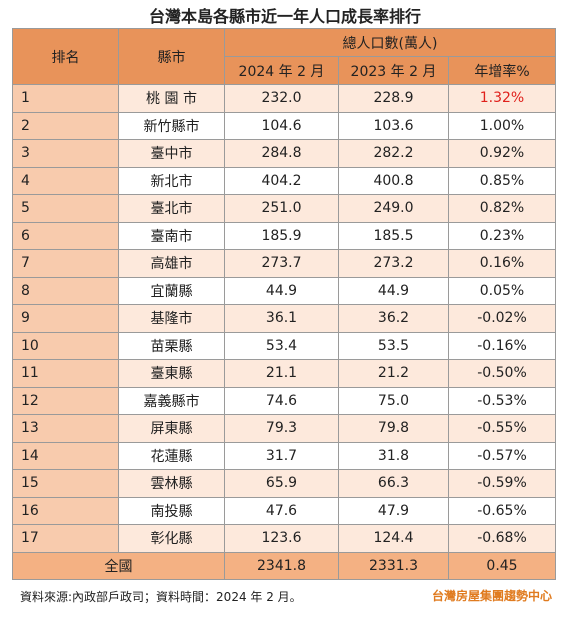  What do you see at coordinates (171, 125) in the screenshot?
I see `cell: 新竹縣市` at bounding box center [171, 125].